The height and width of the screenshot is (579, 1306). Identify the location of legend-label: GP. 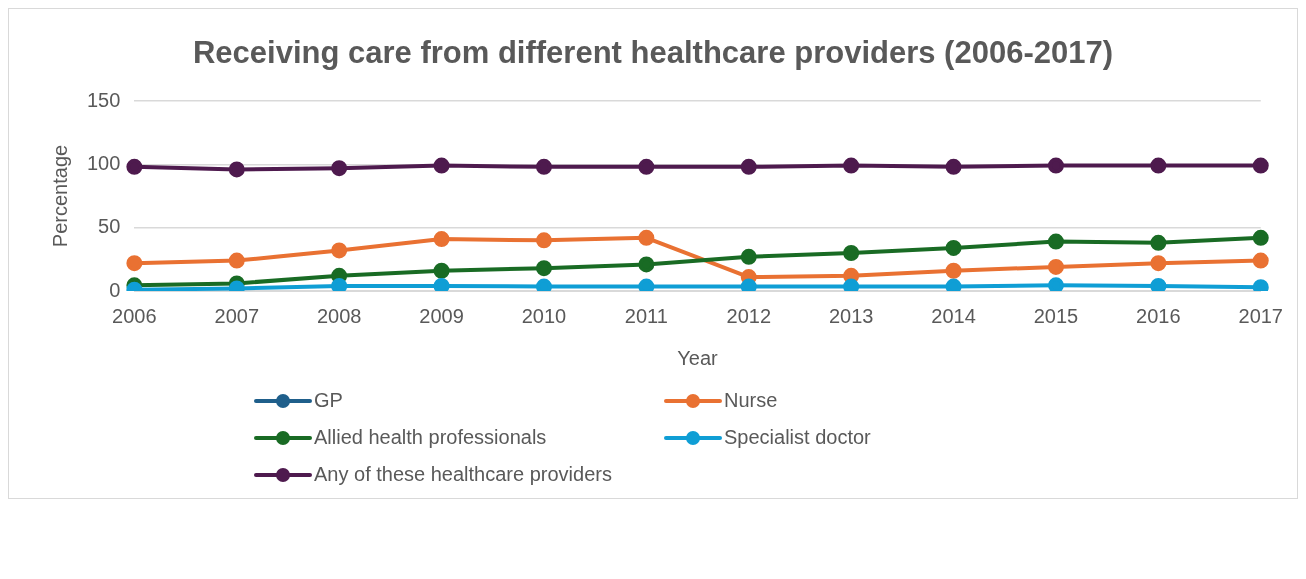
(328, 400).